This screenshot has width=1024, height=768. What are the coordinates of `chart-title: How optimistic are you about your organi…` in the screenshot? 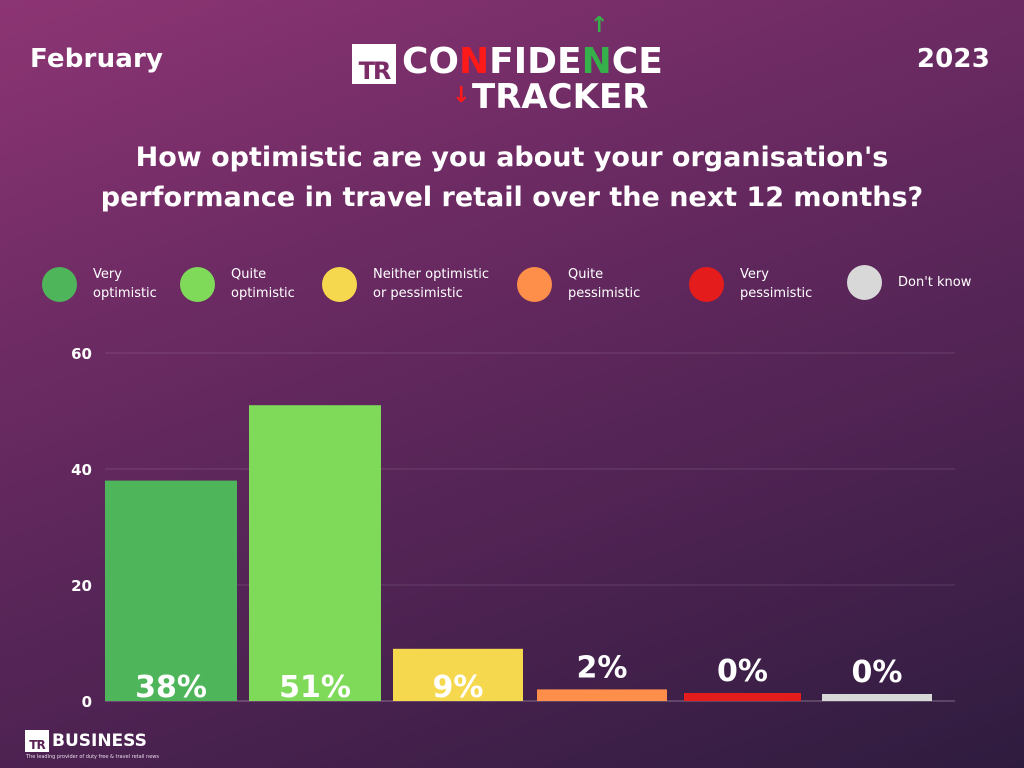 It's located at (512, 177).